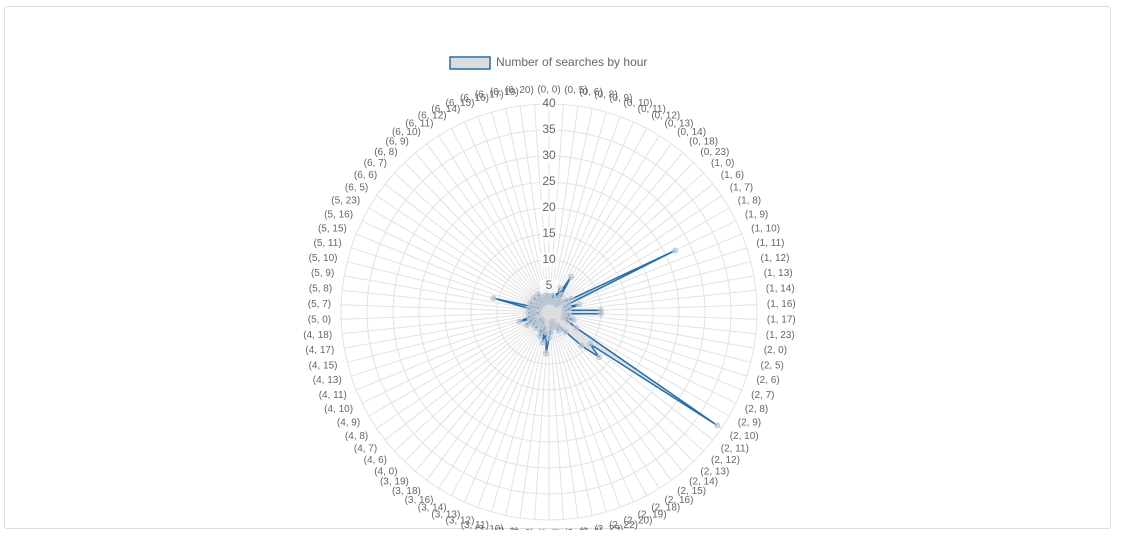  I want to click on legend-swatch, so click(470, 63).